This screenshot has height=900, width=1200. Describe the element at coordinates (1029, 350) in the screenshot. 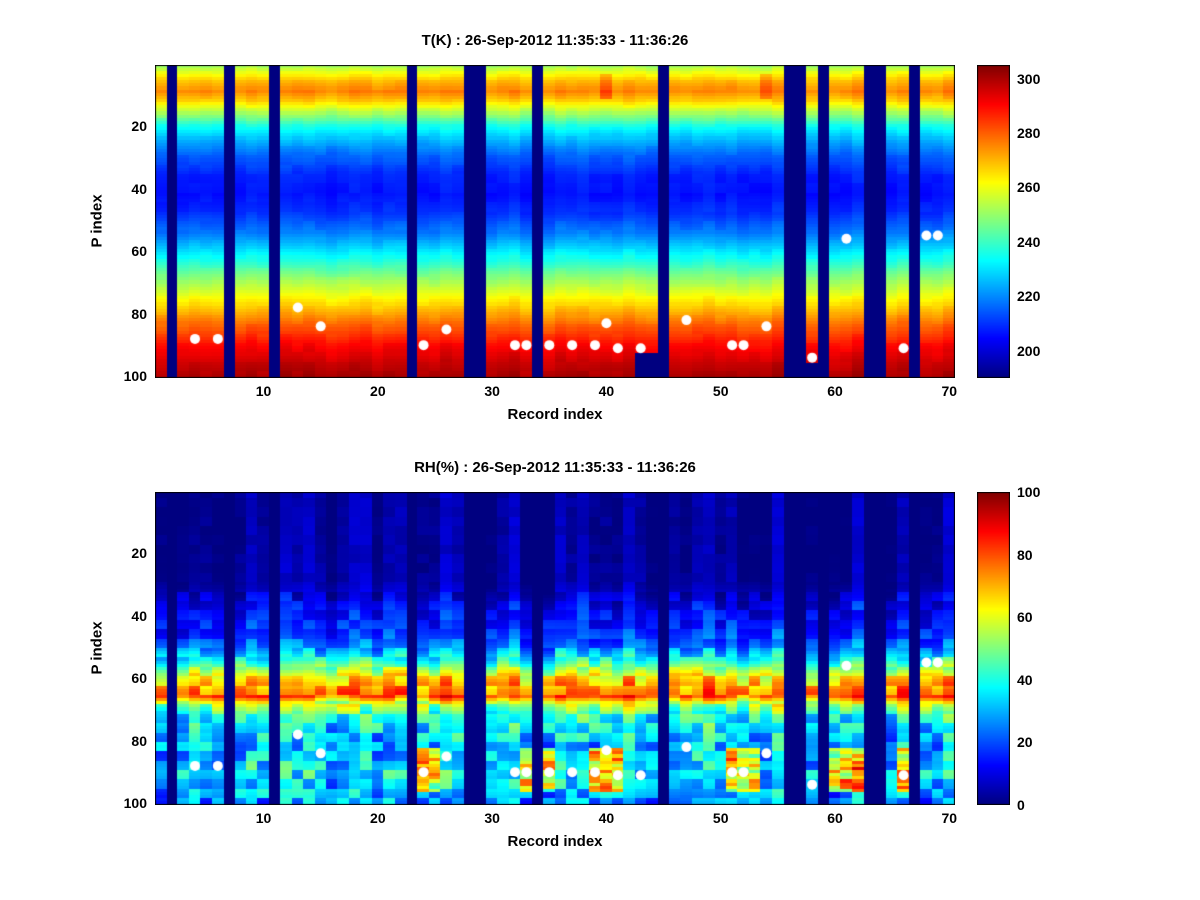

I see `colorbar-tick-label: 200` at that location.